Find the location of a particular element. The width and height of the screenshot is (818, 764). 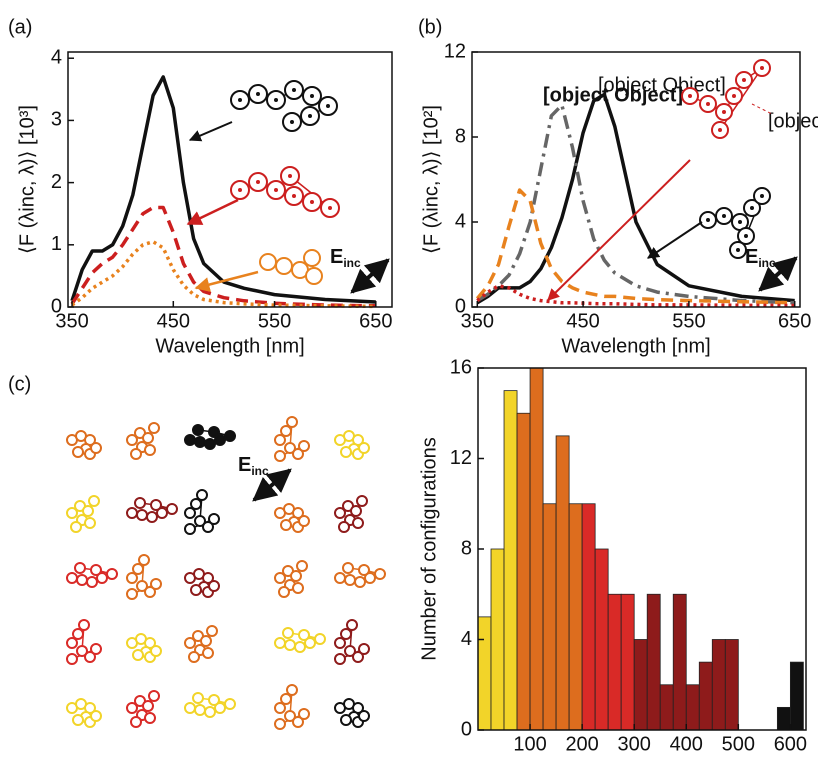

x-tick-label: 100 is located at coordinates (529, 744).